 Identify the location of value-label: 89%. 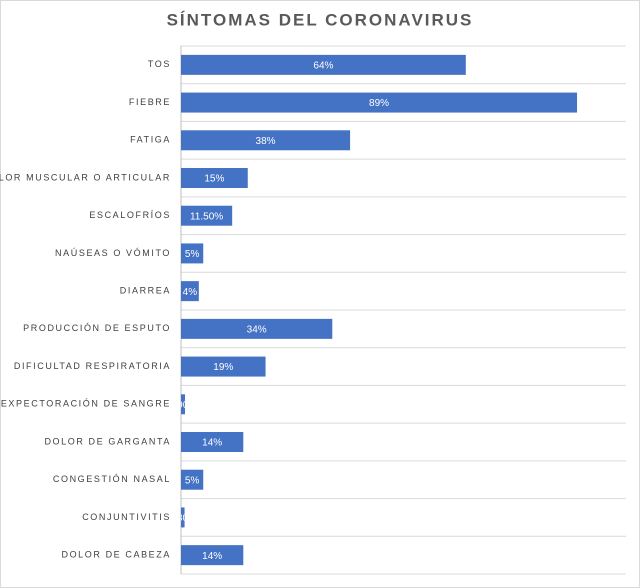
(379, 103).